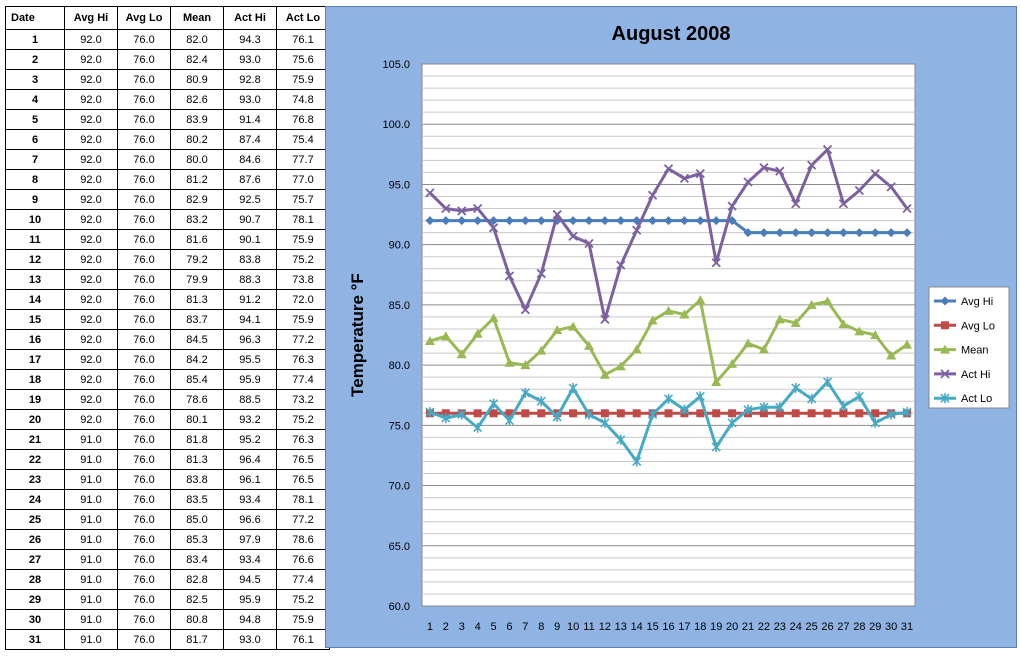  What do you see at coordinates (303, 199) in the screenshot?
I see `cell-act-lo: 75.7` at bounding box center [303, 199].